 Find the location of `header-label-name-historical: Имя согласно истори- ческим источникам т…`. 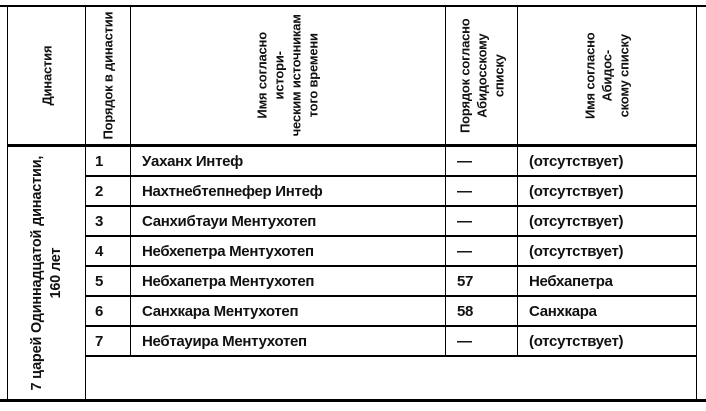

header-label-name-historical: Имя согласно истори- ческим источникам т… is located at coordinates (288, 75).